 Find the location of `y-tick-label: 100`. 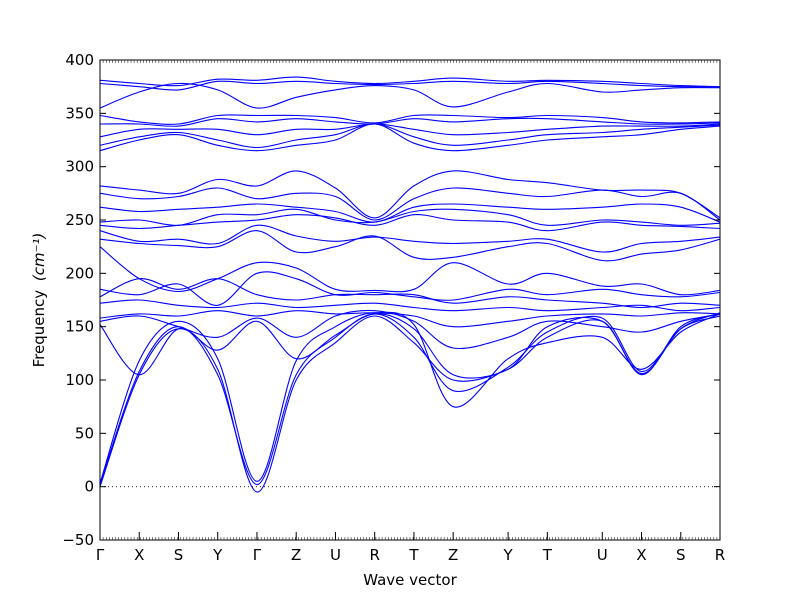

y-tick-label: 100 is located at coordinates (79, 380).